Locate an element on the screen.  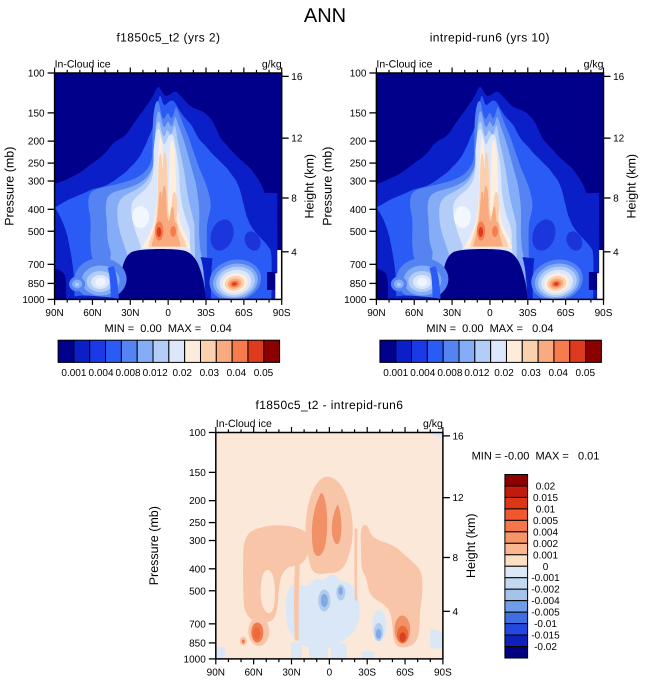
svg-text: -0.001 is located at coordinates (545, 578).